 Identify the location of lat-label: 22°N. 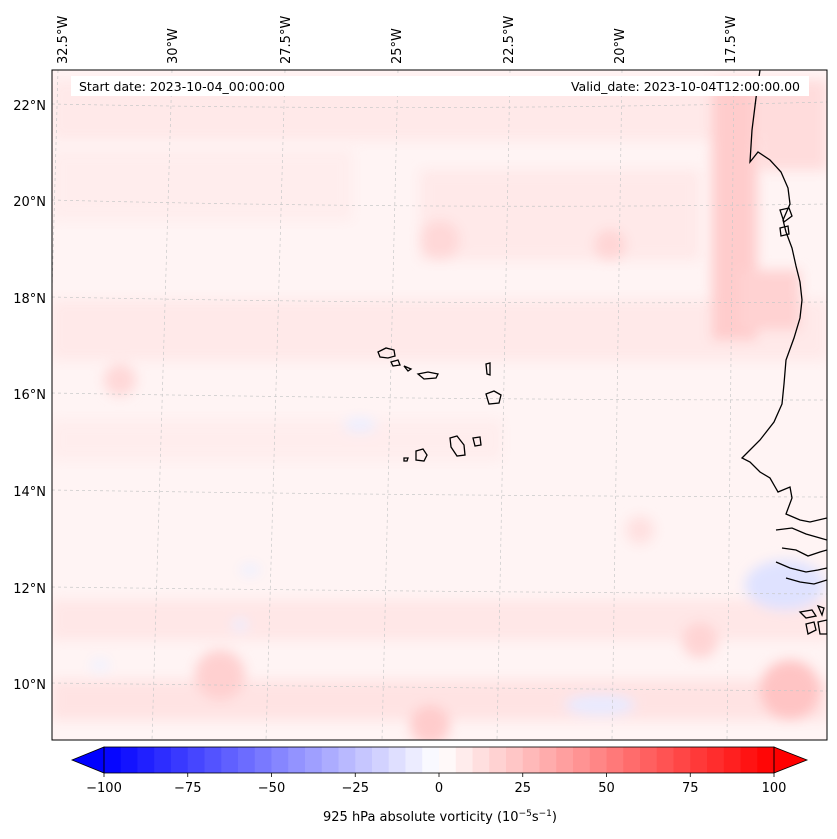
(29, 106).